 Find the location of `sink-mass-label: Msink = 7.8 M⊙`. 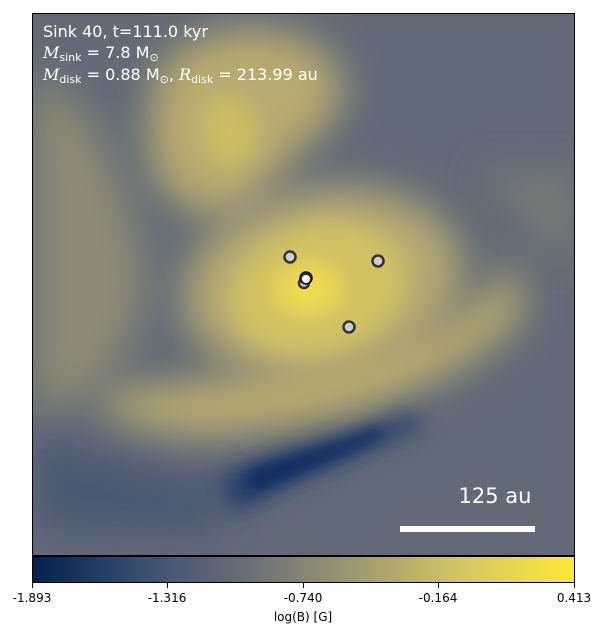

sink-mass-label: Msink = 7.8 M⊙ is located at coordinates (101, 53).